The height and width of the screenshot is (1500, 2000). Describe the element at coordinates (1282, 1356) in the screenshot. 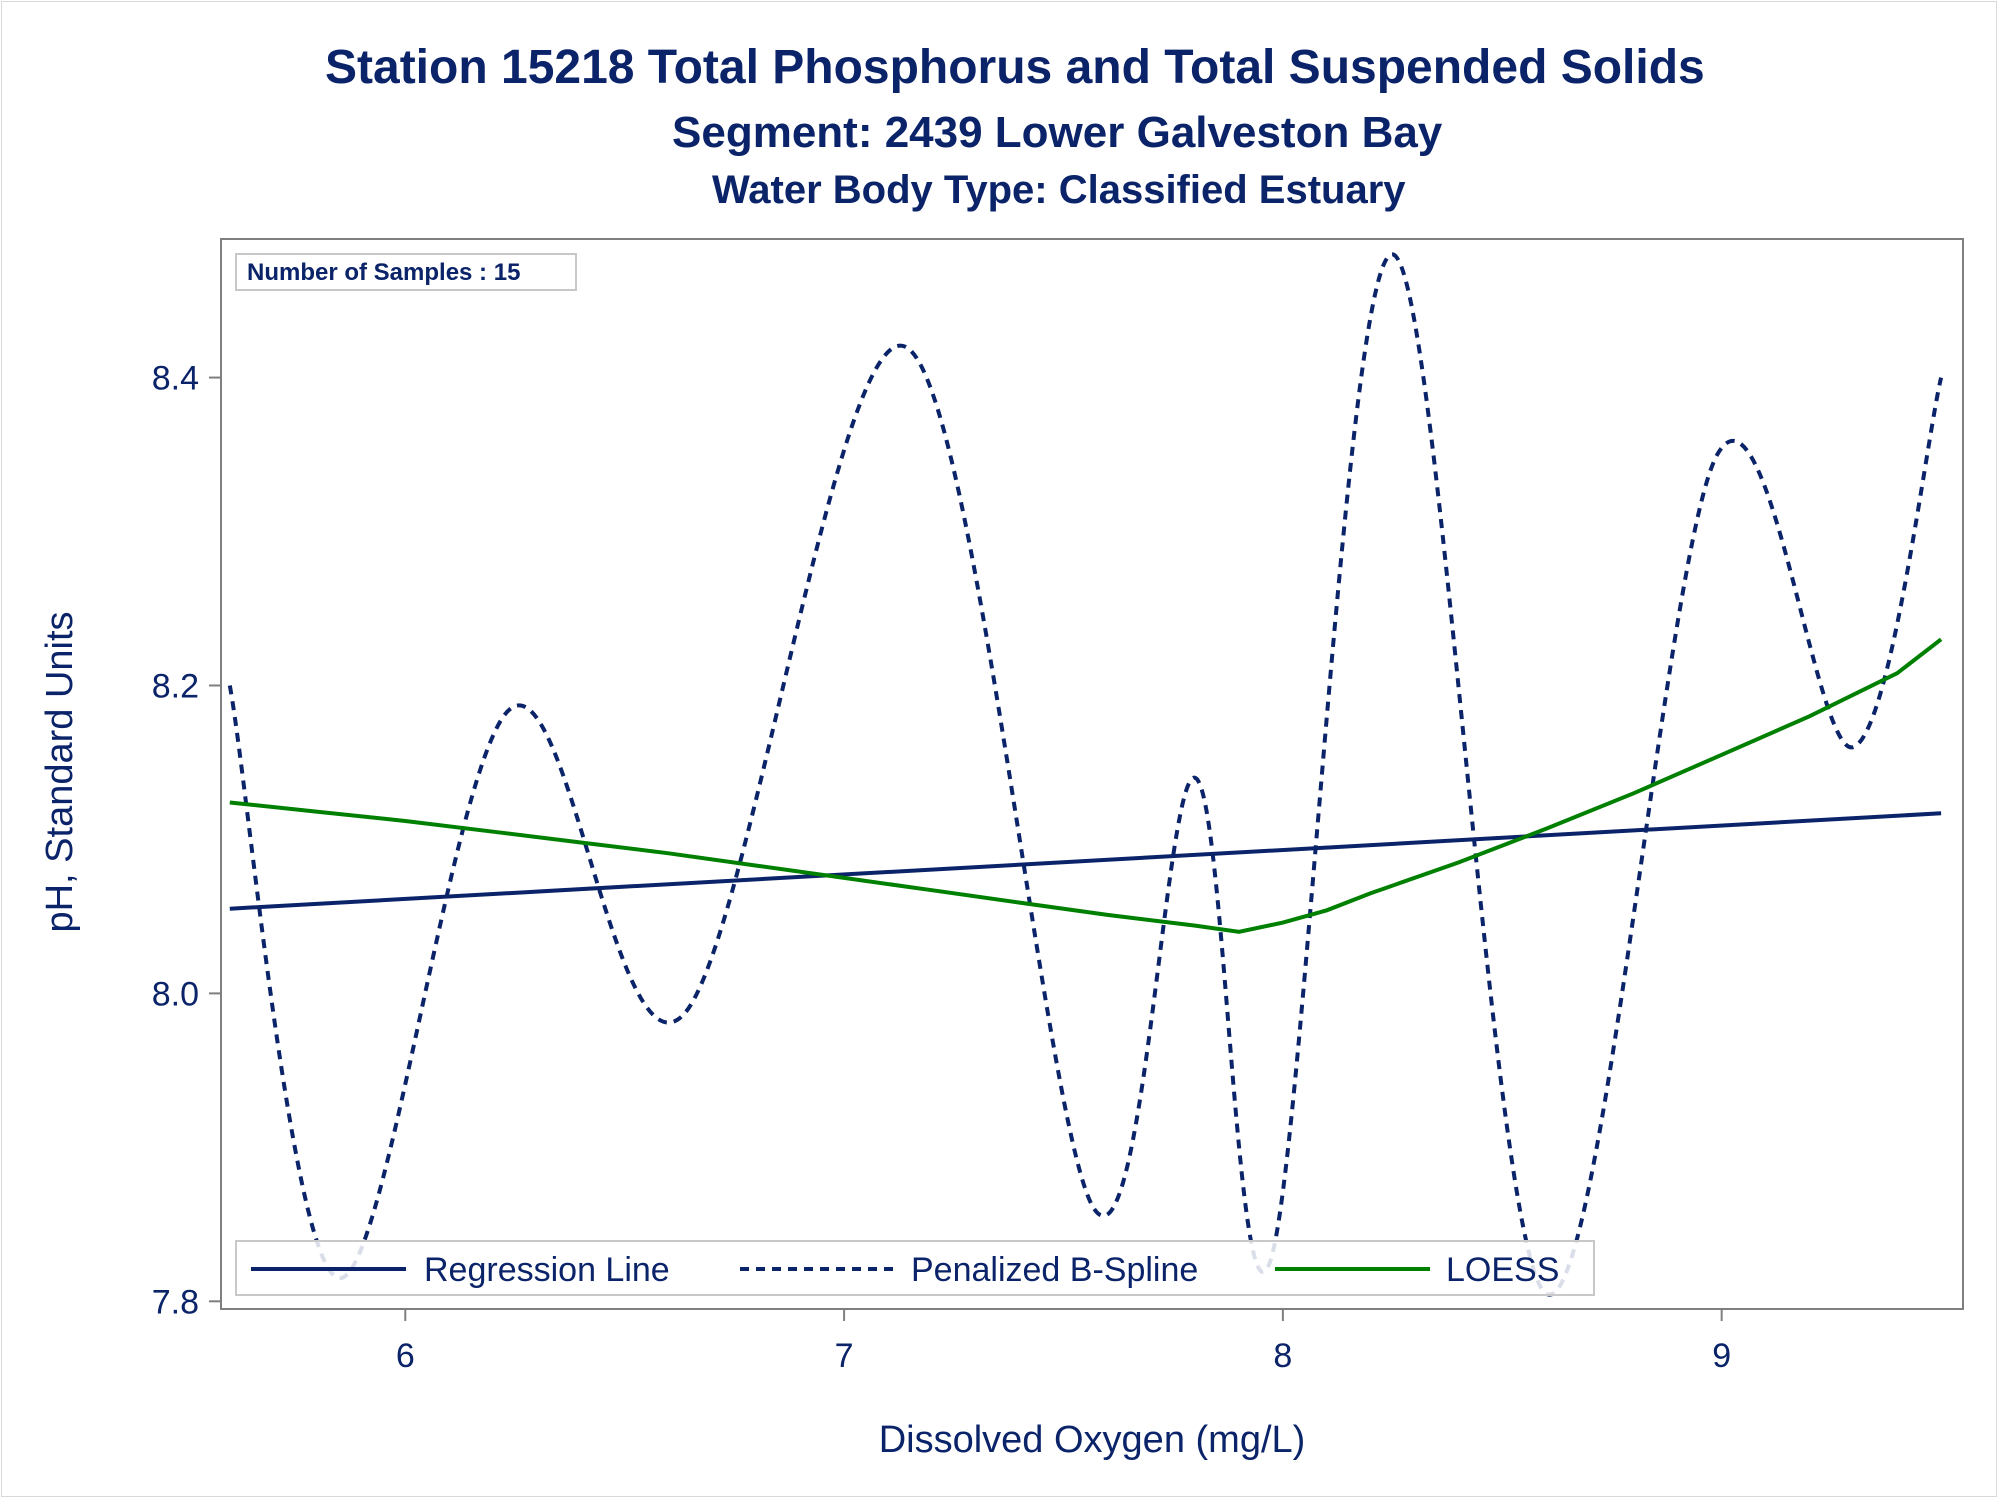

I see `x-tick-label: 8` at that location.